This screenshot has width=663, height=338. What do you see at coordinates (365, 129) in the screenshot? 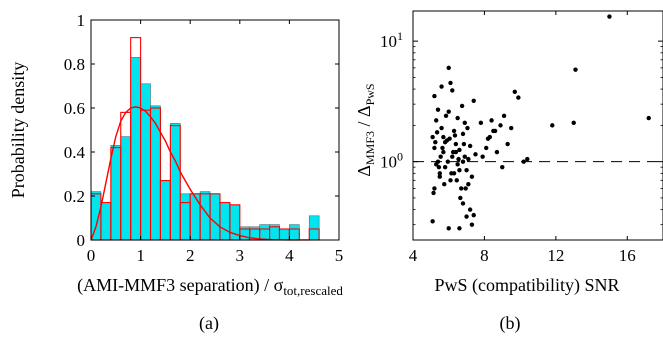
I see `y-axis-label: ΔMMF3 / ΔPwS` at bounding box center [365, 129].